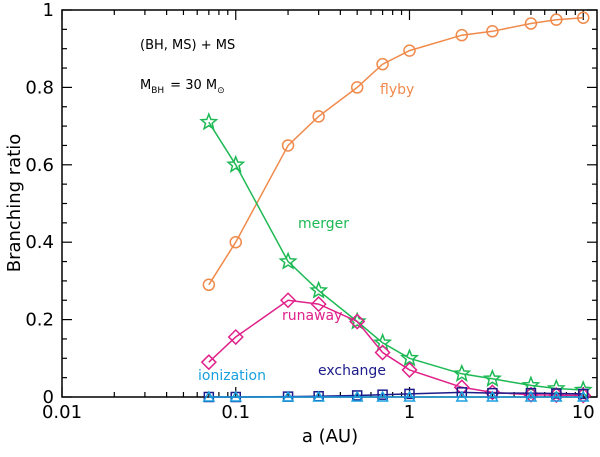 The height and width of the screenshot is (457, 600). What do you see at coordinates (62, 412) in the screenshot?
I see `x-tick-label: 0.01` at bounding box center [62, 412].